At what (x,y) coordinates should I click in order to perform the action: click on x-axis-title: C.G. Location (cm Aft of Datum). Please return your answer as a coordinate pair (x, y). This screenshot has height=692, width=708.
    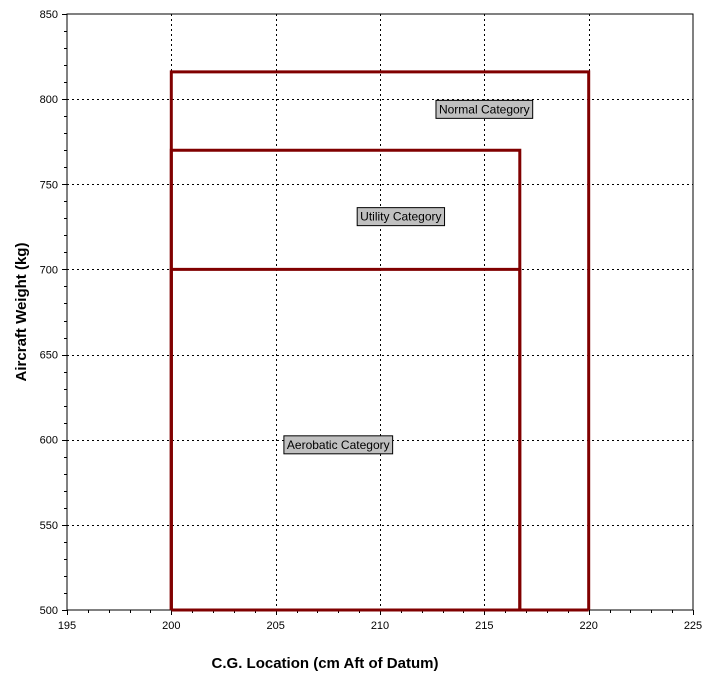
    Looking at the image, I should click on (325, 663).